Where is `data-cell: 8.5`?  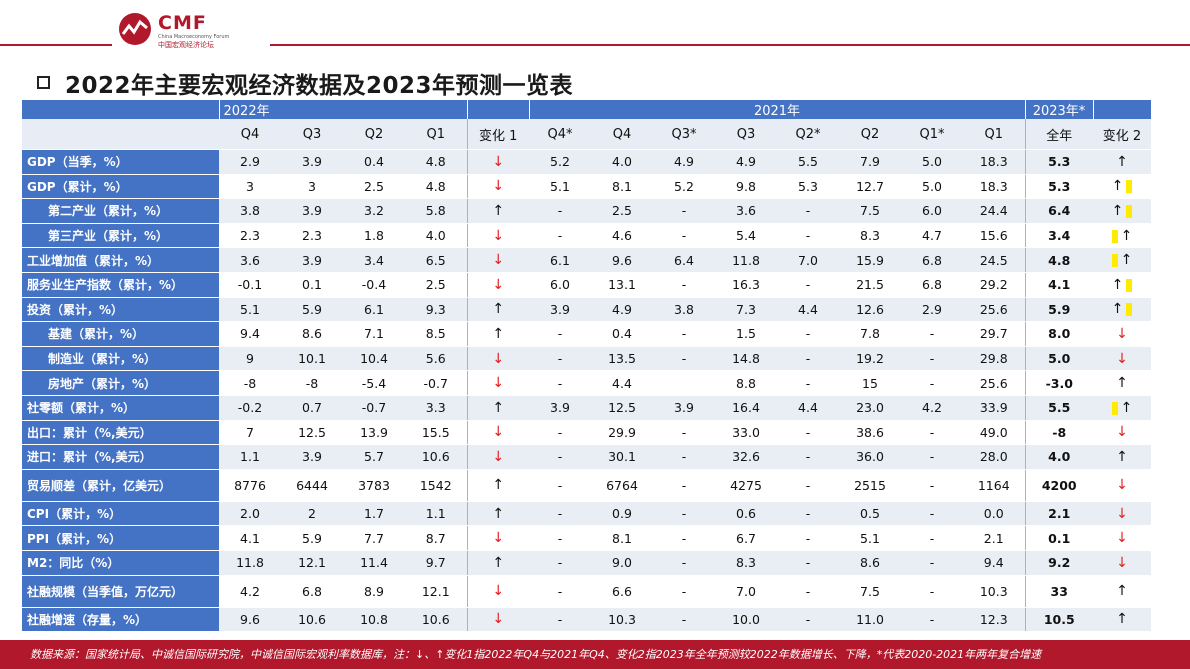
data-cell: 8.5 is located at coordinates (436, 334).